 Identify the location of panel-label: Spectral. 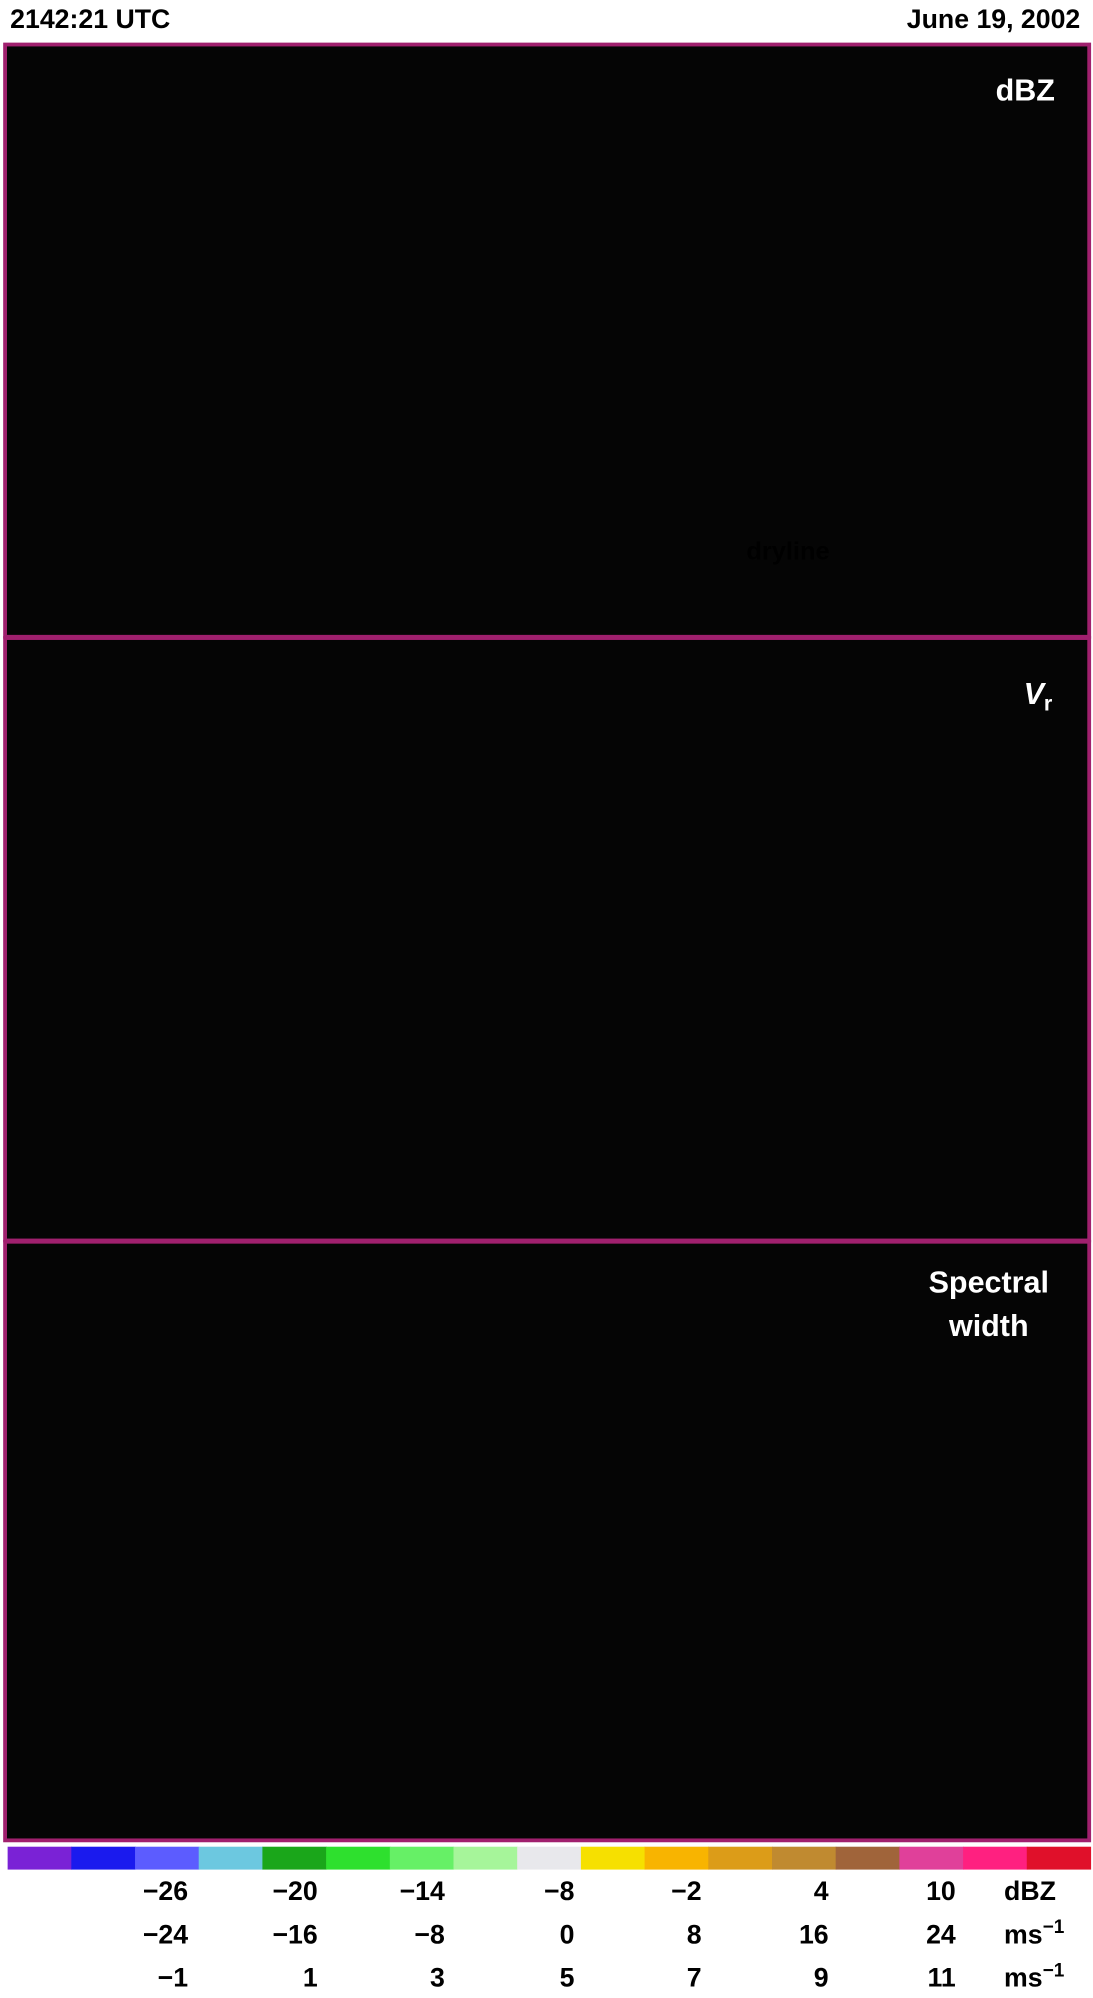
(989, 1283).